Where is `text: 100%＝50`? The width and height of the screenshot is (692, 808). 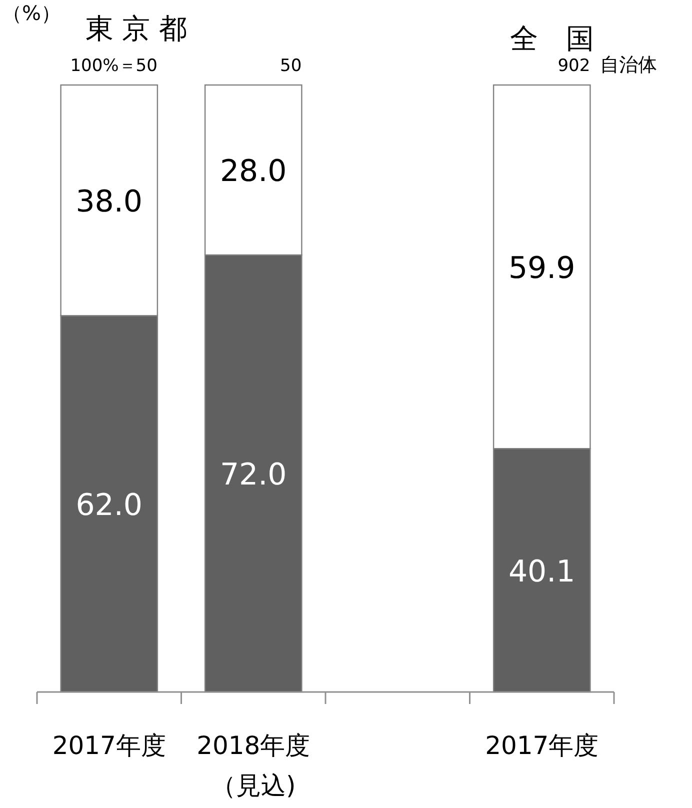
text: 100%＝50 is located at coordinates (114, 66).